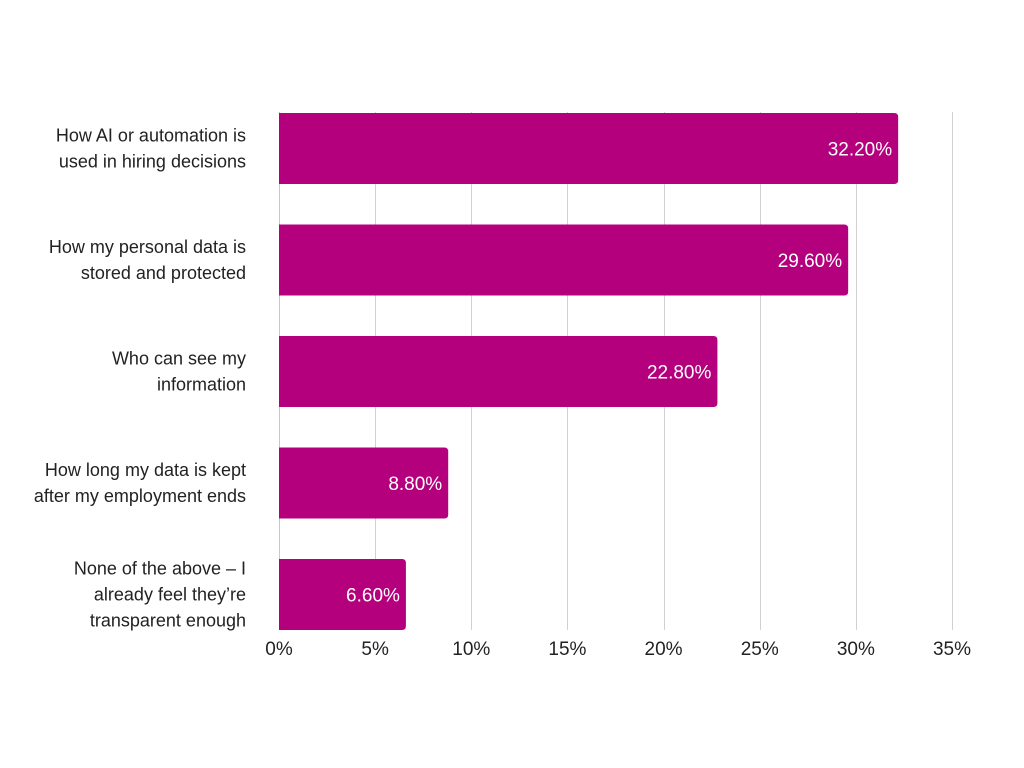  I want to click on category-label-line: Who can see my, so click(179, 359).